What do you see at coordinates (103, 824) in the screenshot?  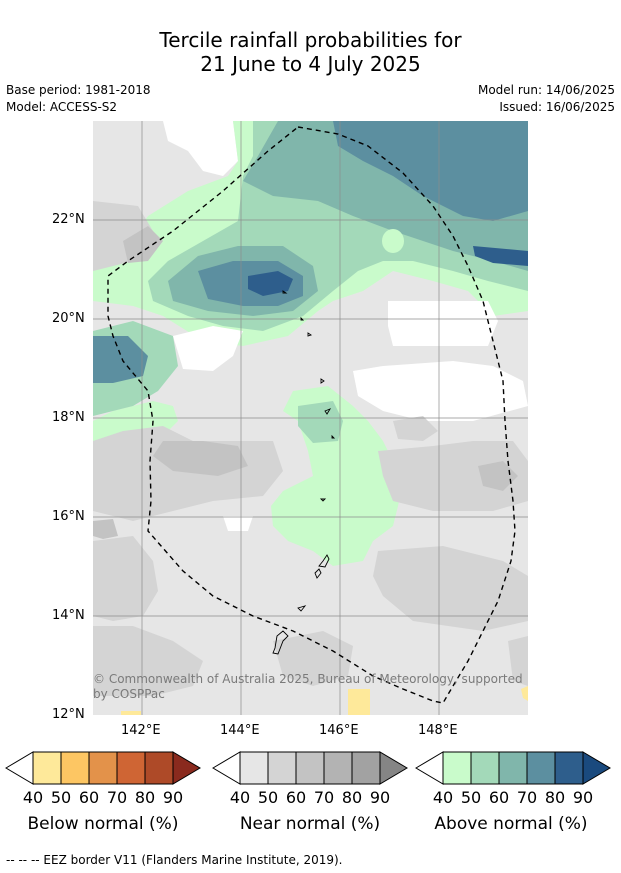 I see `legend-below-title: Below normal (%)` at bounding box center [103, 824].